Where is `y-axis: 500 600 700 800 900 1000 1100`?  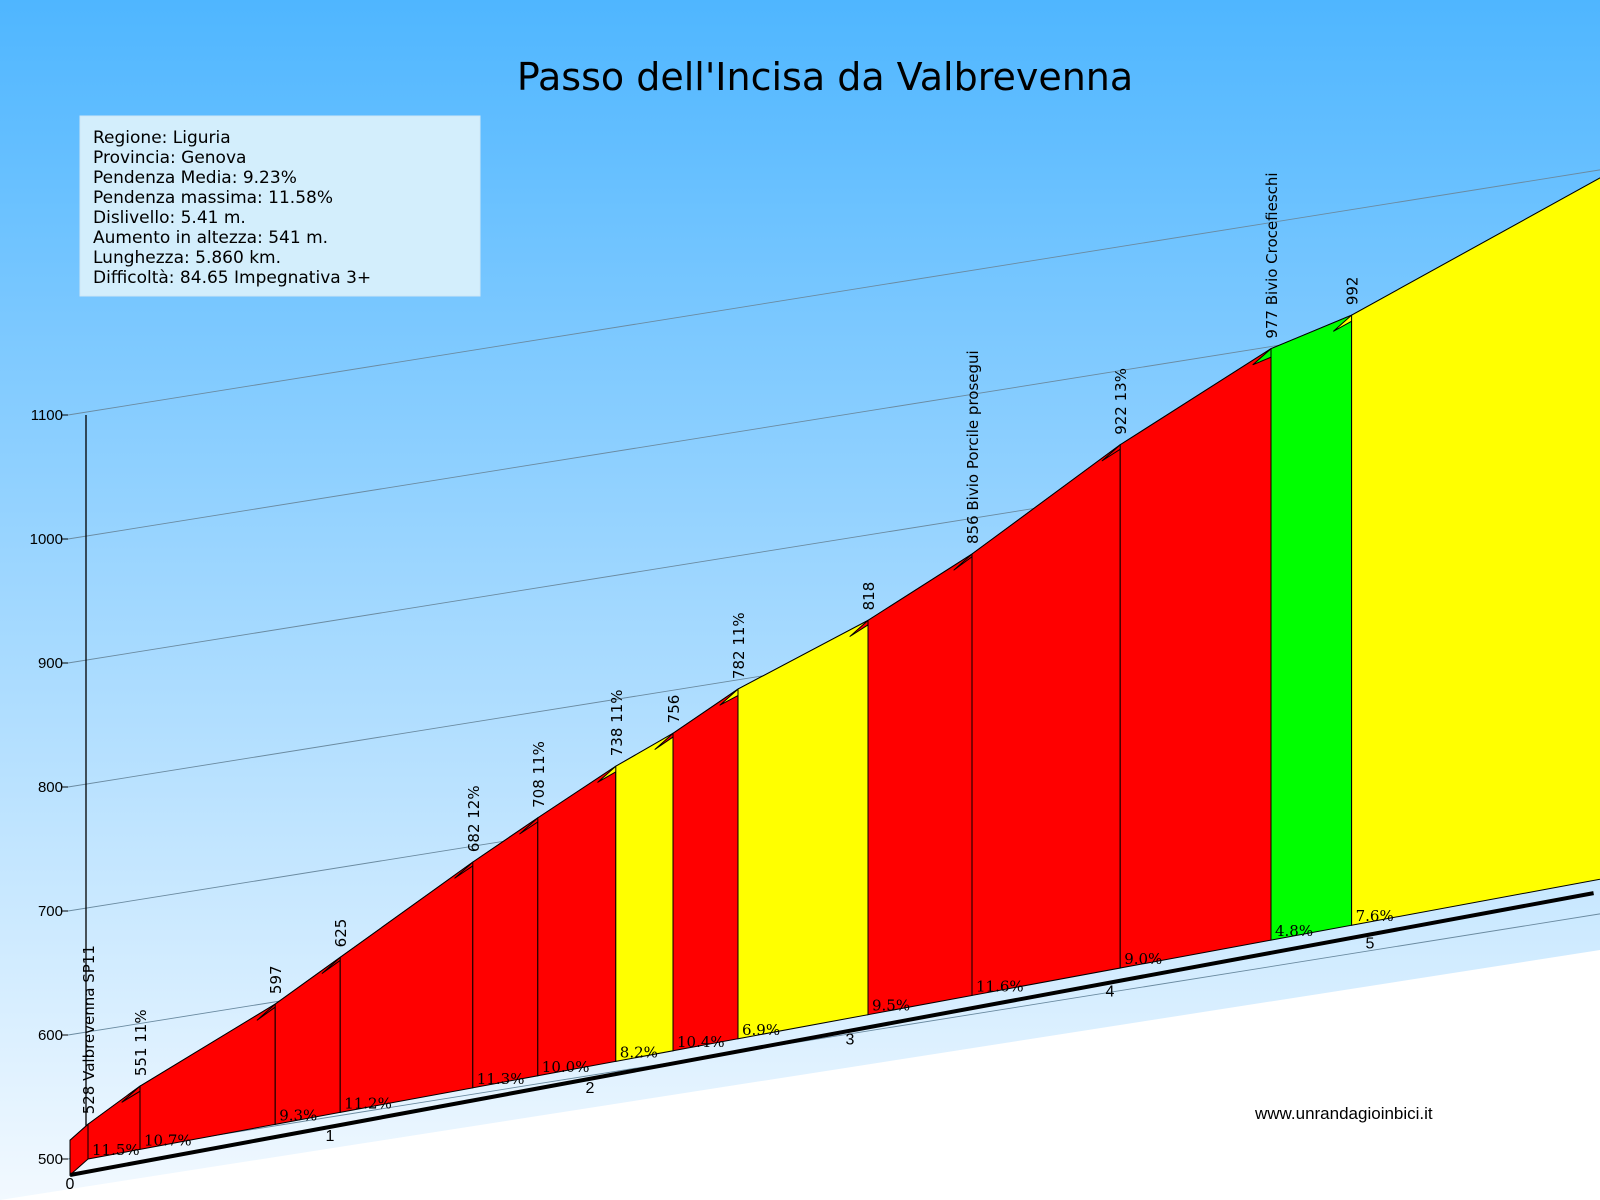
y-axis: 500 600 700 800 900 1000 1100 is located at coordinates (58, 787).